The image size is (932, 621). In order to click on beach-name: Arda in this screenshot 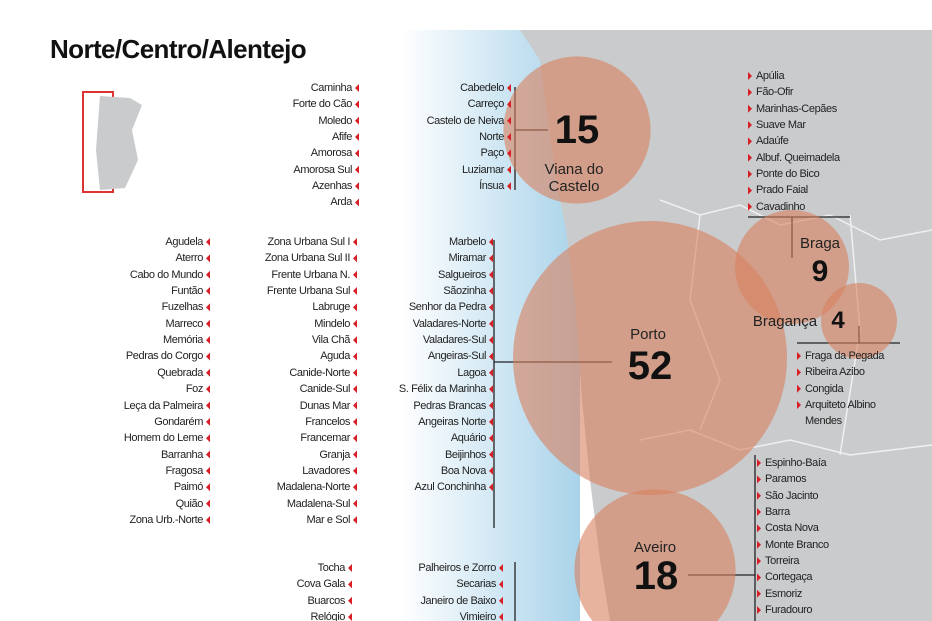, I will do `click(341, 202)`.